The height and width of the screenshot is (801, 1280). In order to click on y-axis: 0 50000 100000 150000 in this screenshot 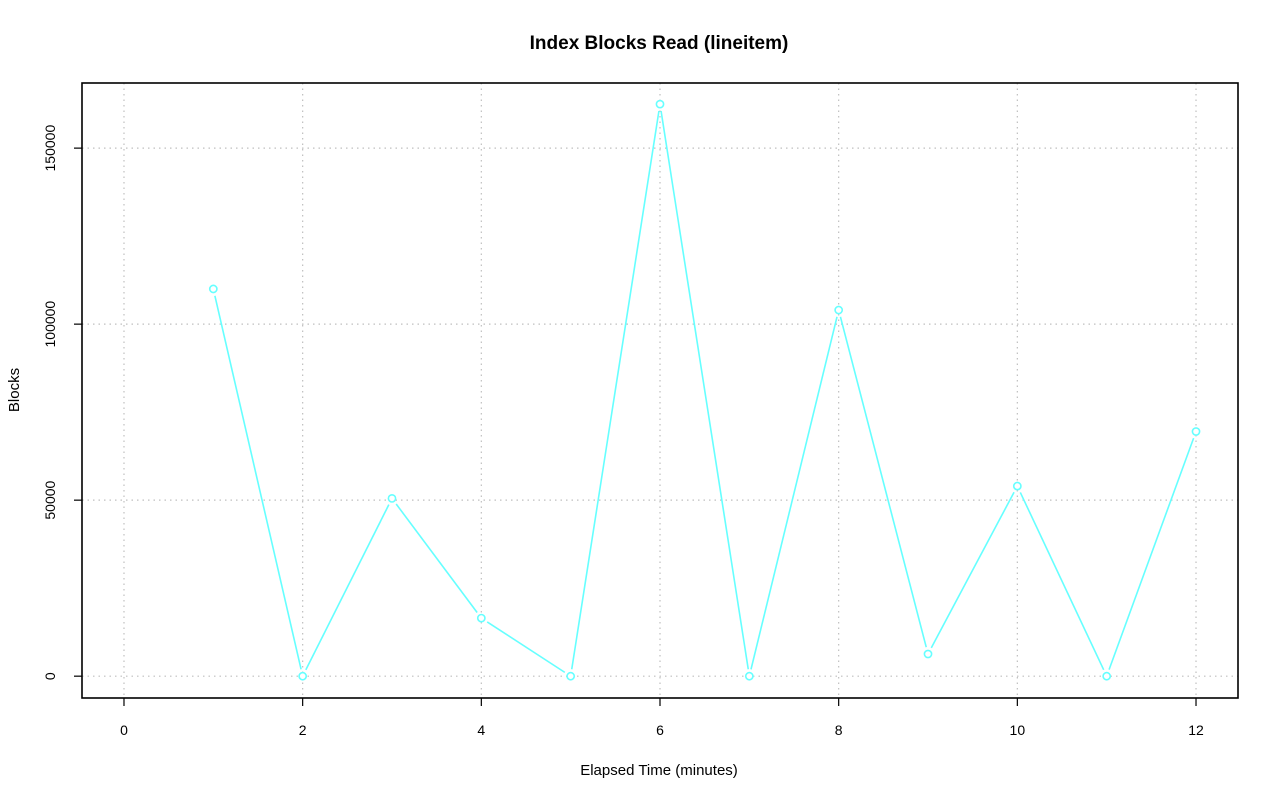, I will do `click(62, 402)`.